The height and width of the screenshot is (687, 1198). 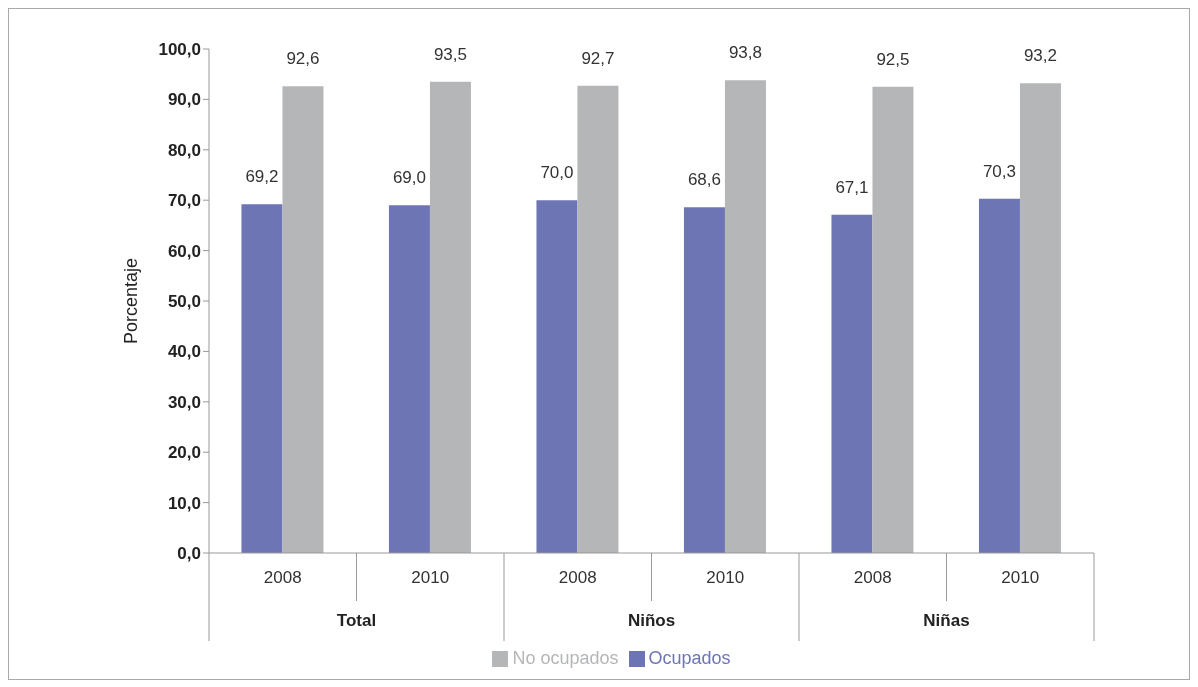 I want to click on y-tick-label: 100,0, so click(x=179, y=50).